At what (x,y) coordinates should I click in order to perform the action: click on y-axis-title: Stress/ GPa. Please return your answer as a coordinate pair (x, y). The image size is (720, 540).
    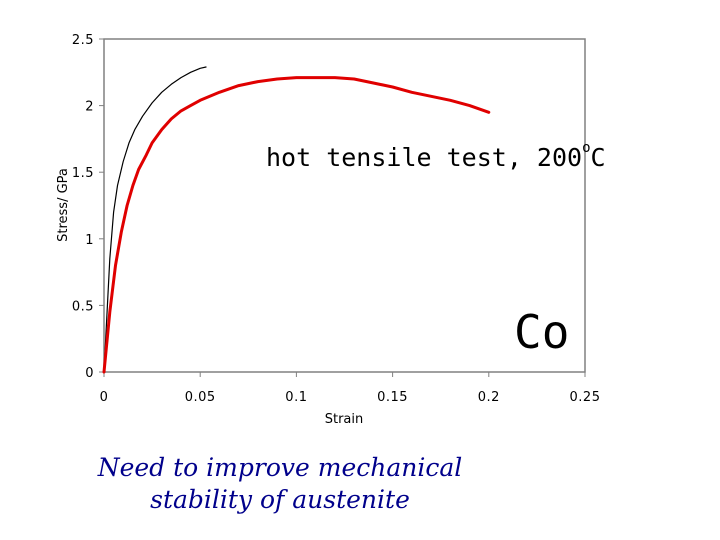
    Looking at the image, I should click on (63, 205).